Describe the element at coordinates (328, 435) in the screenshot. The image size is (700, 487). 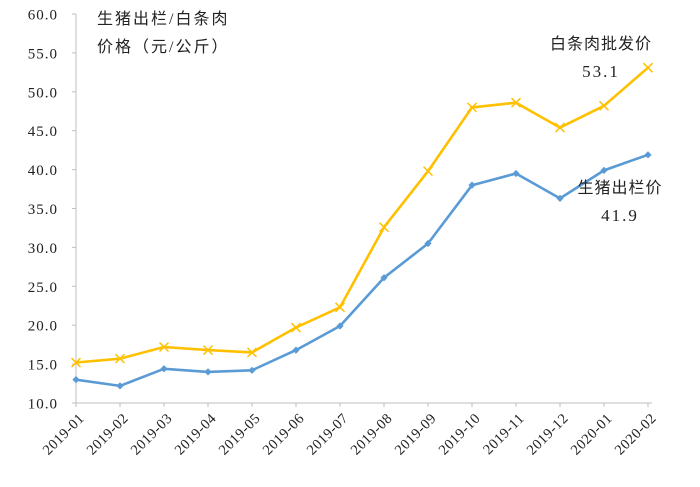
I see `x-axis-label: 2019-07` at that location.